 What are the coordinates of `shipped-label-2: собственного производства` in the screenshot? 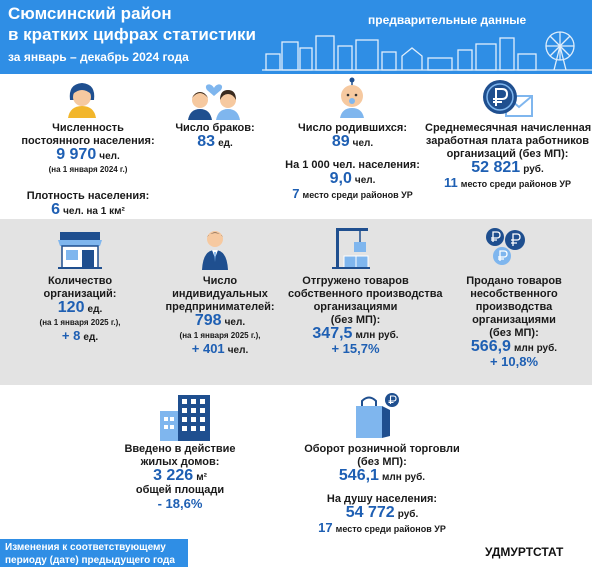 It's located at (365, 294).